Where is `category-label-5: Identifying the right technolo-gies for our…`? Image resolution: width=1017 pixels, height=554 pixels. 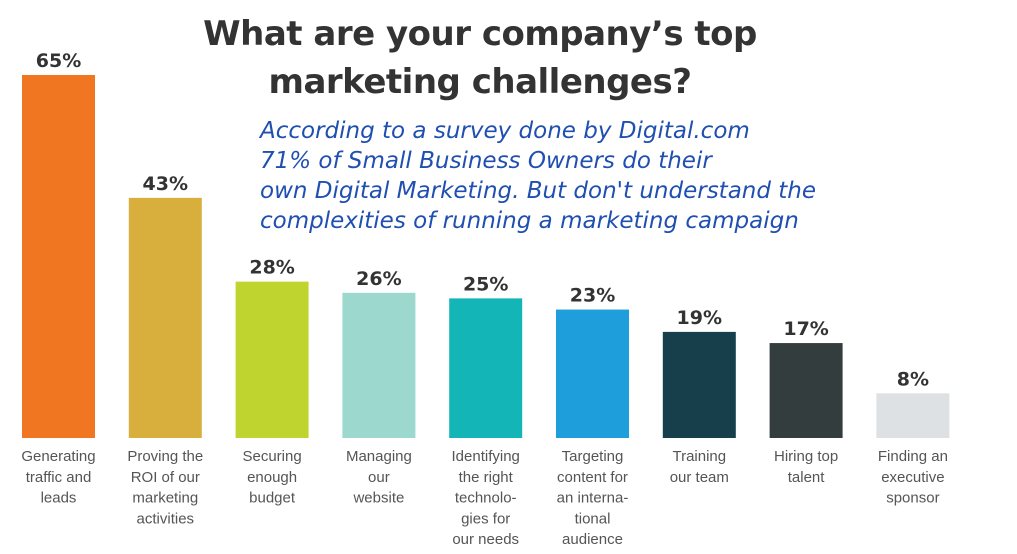 category-label-5: Identifying the right technolo-gies for our… is located at coordinates (486, 498).